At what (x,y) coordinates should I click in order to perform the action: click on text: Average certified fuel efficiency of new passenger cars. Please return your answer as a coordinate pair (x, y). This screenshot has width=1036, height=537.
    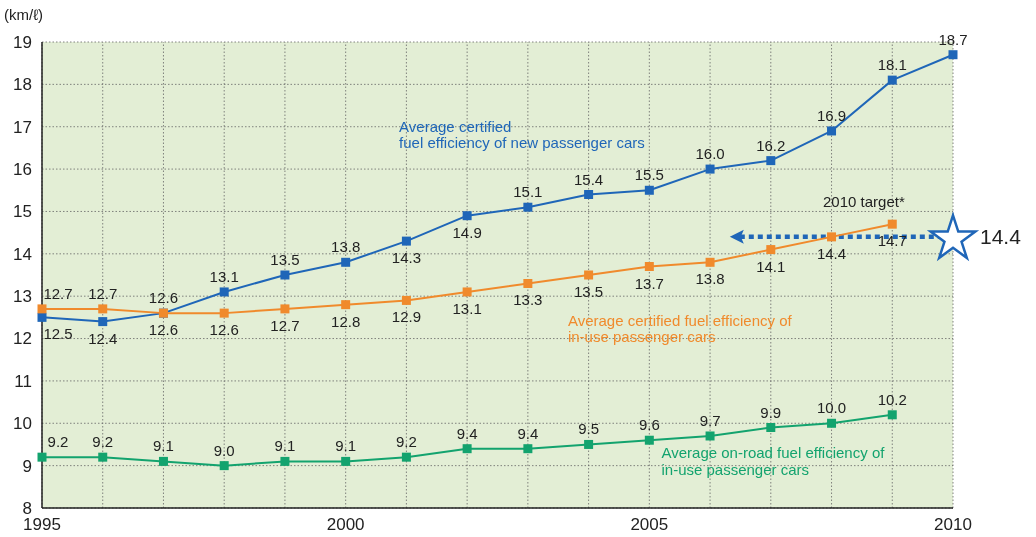
    Looking at the image, I should click on (522, 134).